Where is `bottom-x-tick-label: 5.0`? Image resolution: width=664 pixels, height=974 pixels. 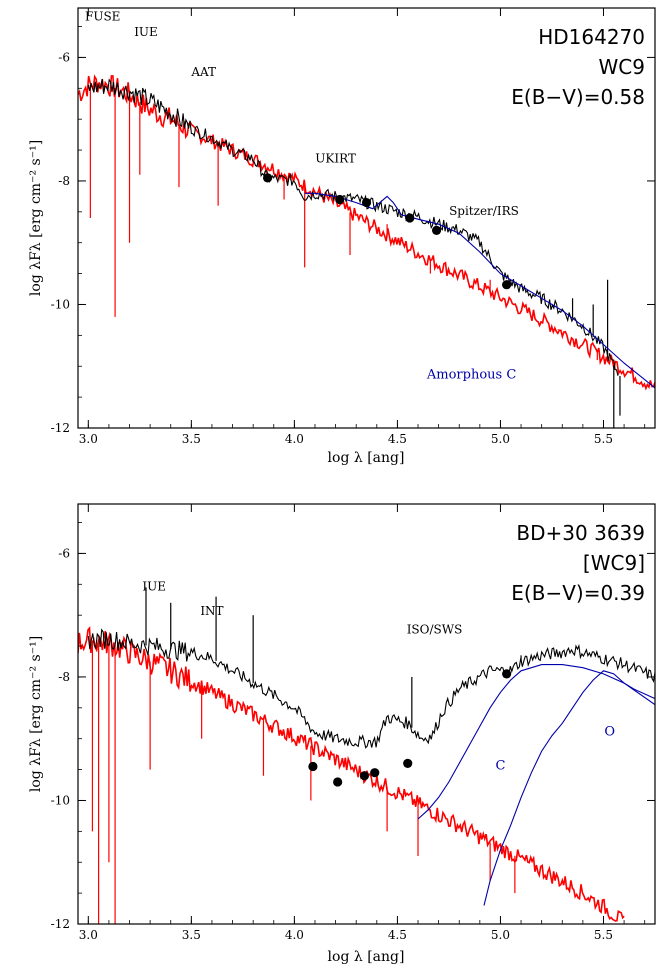
bottom-x-tick-label: 5.0 is located at coordinates (500, 935).